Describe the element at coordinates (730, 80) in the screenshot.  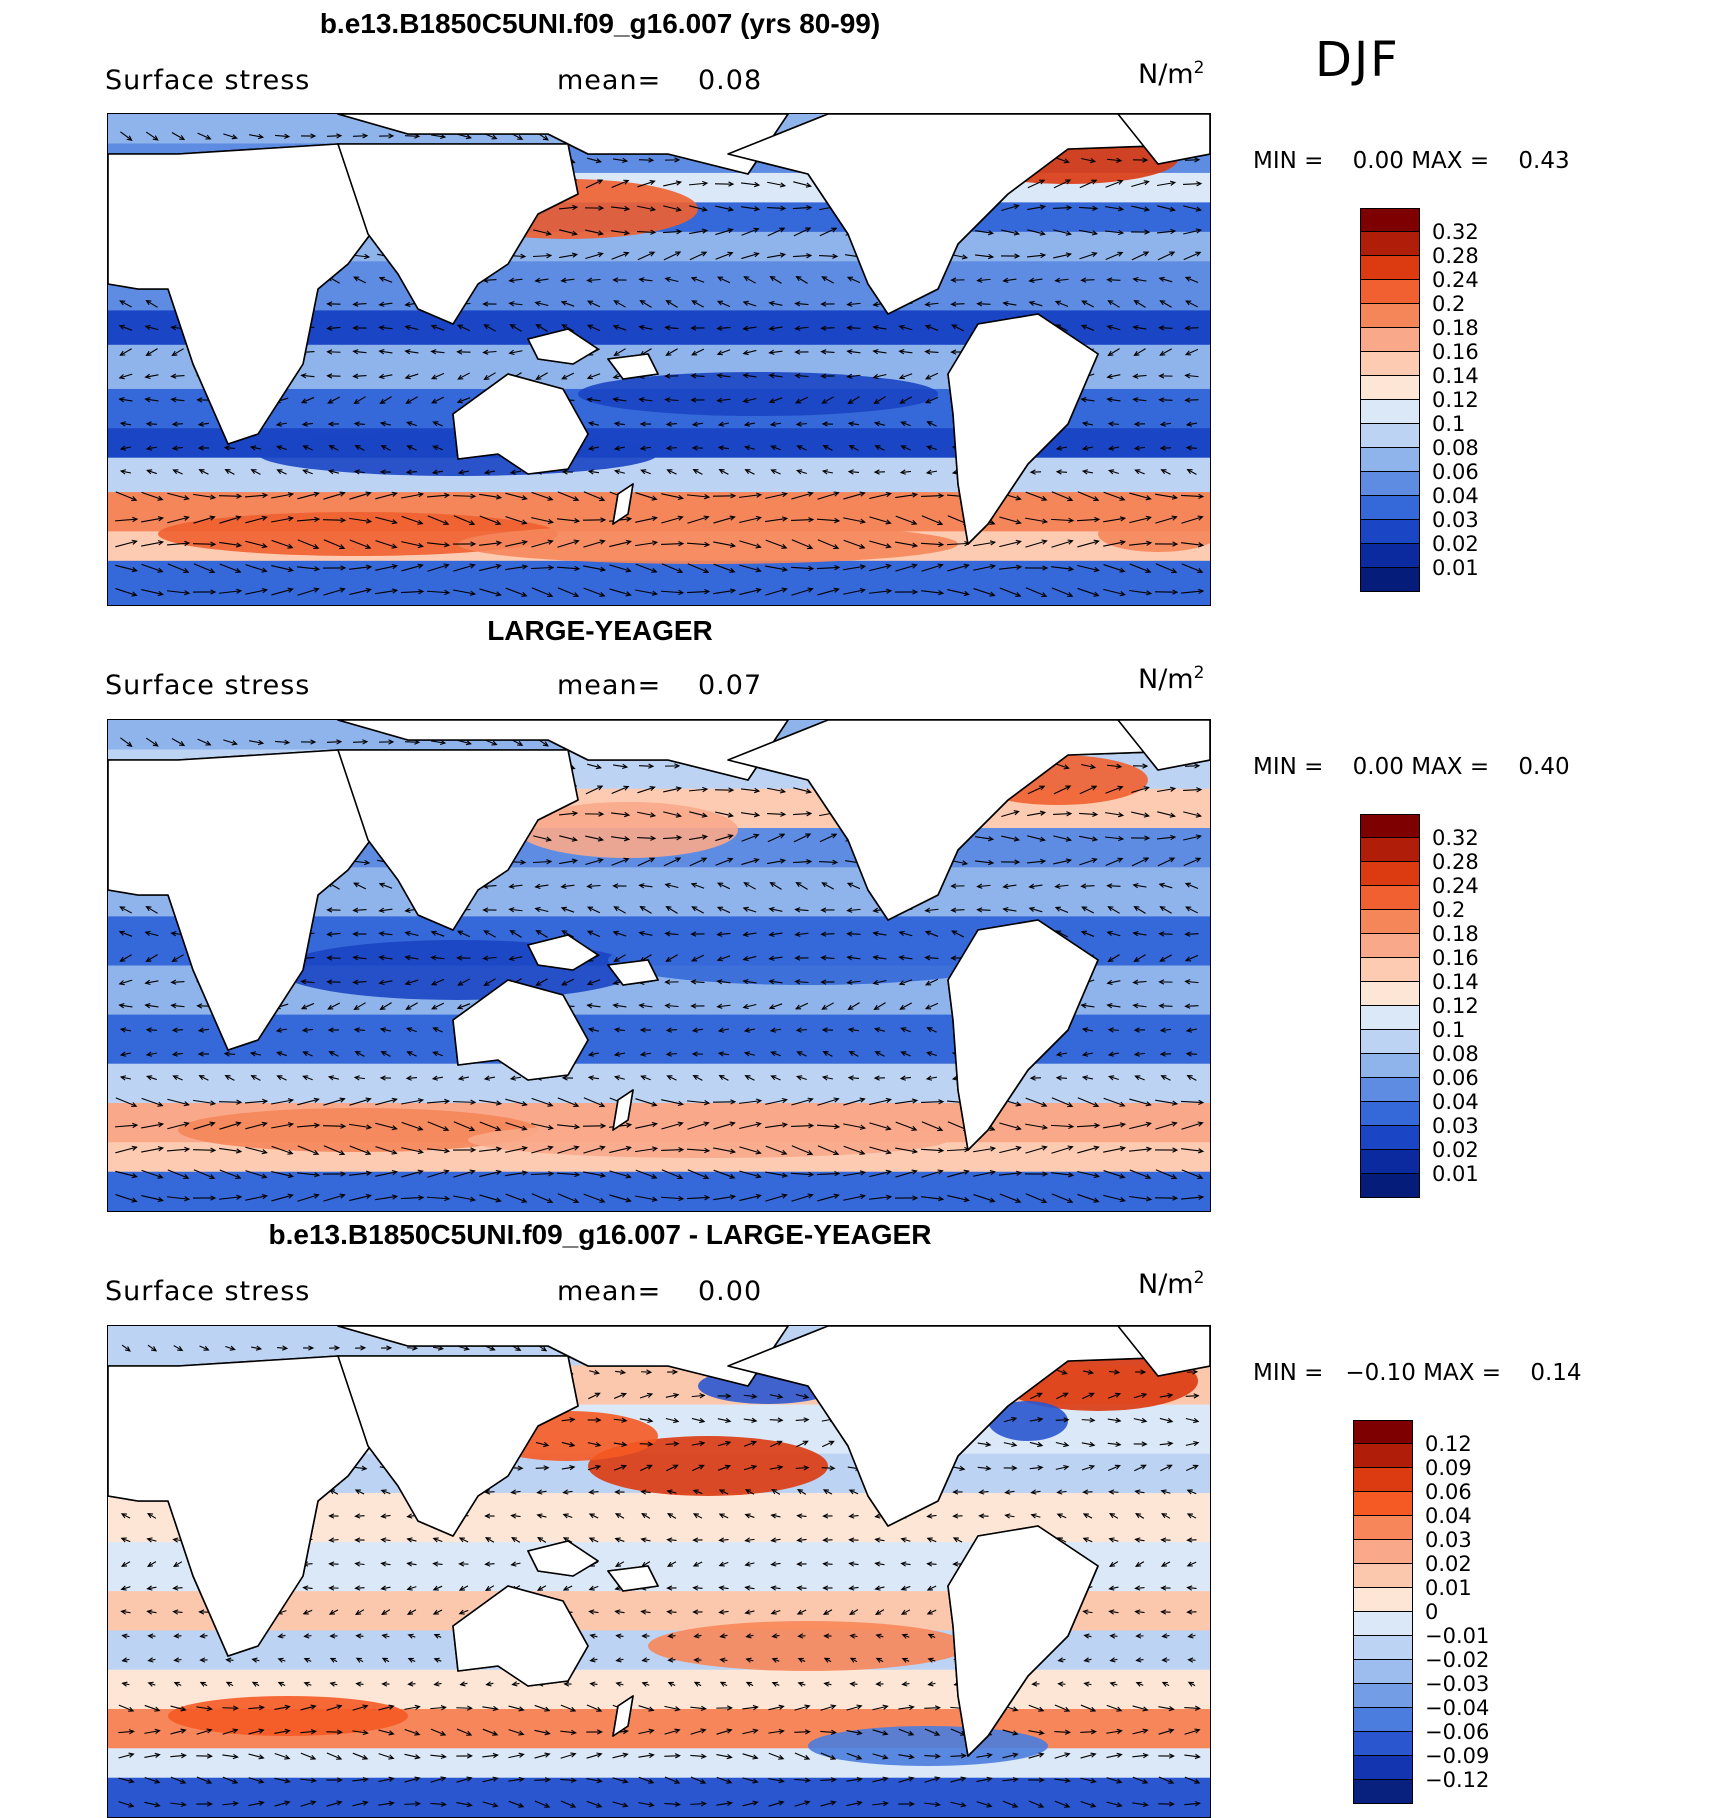
I see `panel1-mean-value: 0.08` at that location.